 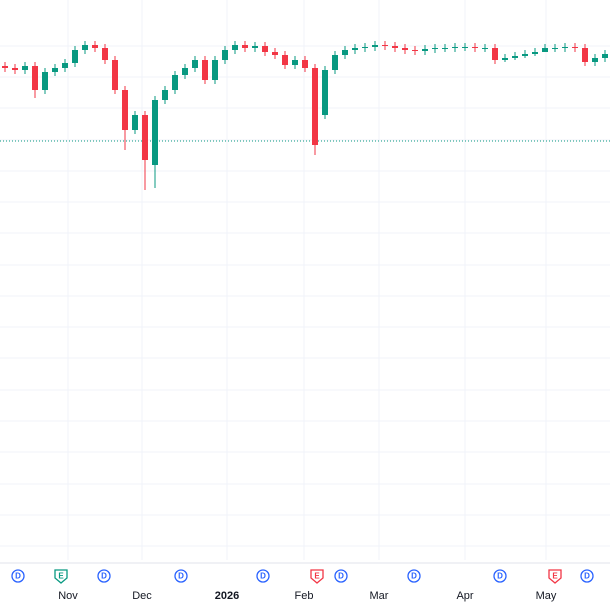 What do you see at coordinates (304, 596) in the screenshot?
I see `x-tick-label: Feb` at bounding box center [304, 596].